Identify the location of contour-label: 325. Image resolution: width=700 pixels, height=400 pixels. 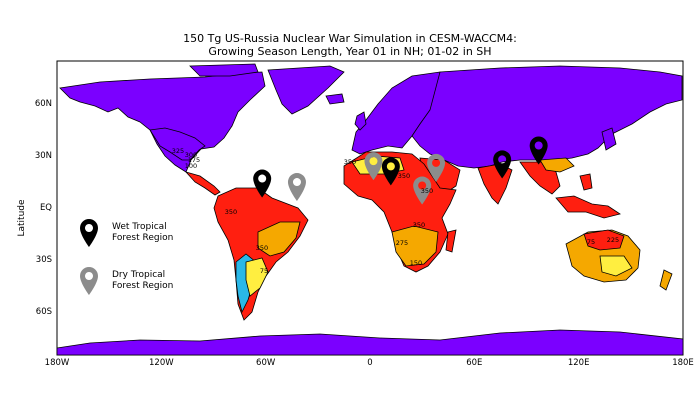
(178, 151).